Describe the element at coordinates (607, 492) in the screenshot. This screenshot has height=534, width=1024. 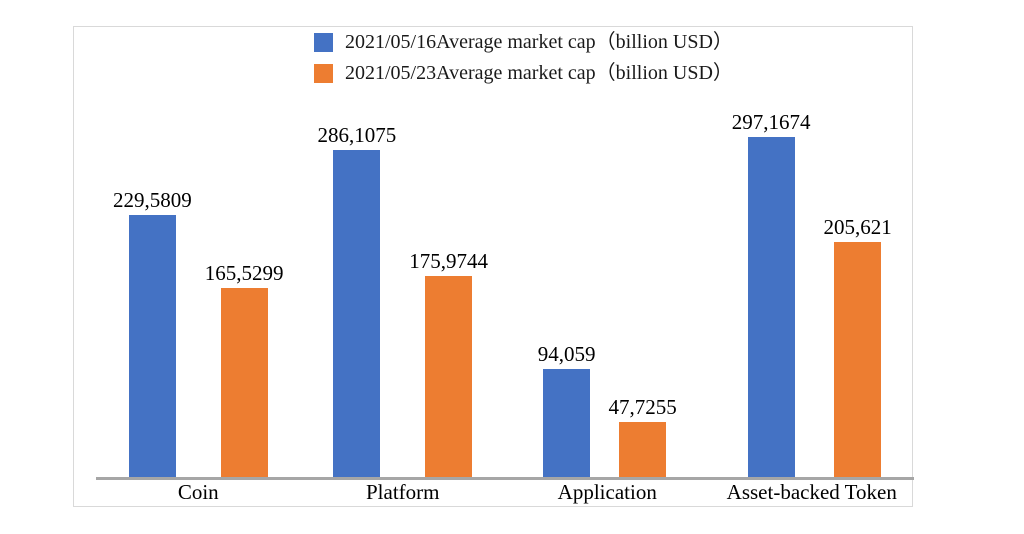
I see `category-label: Application` at that location.